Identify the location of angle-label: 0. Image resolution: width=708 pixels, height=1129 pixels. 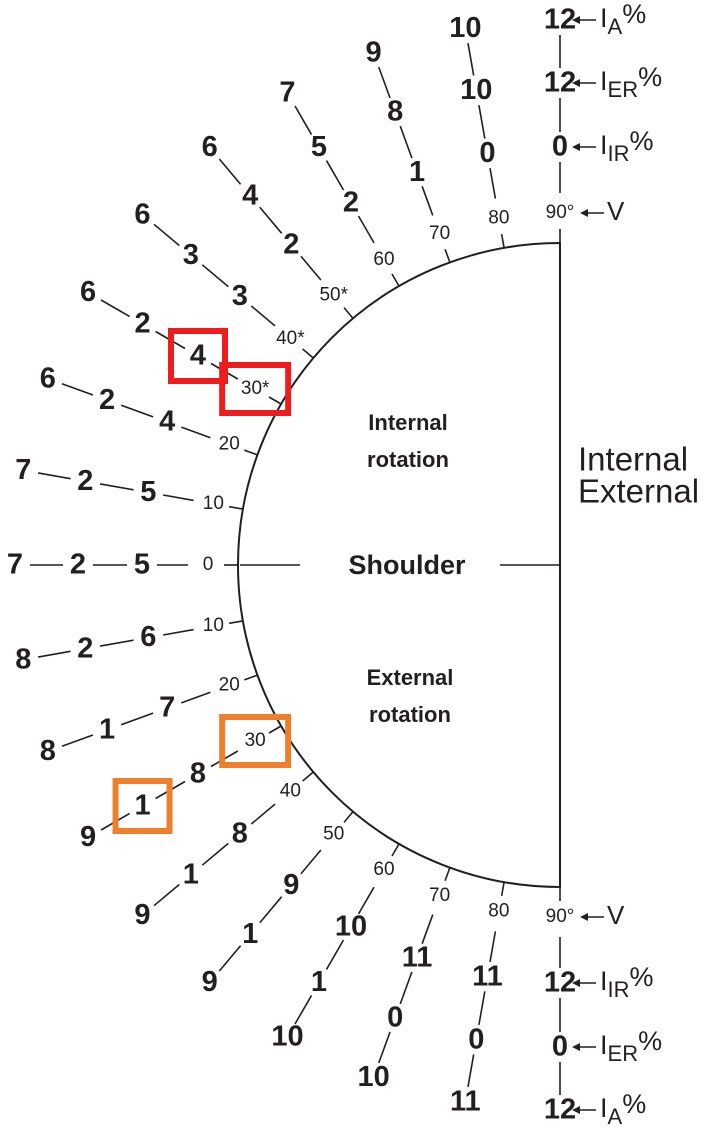
(208, 564).